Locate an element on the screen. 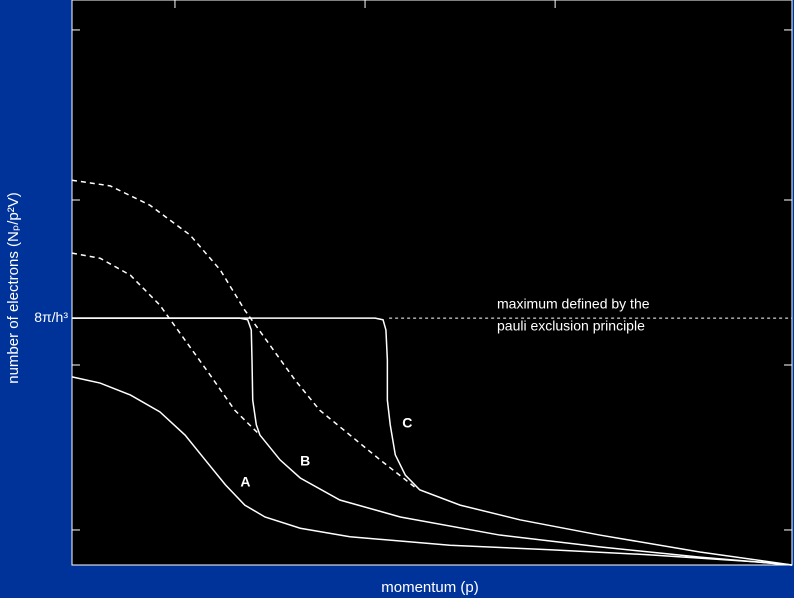  dashed-curve is located at coordinates (166, 344).